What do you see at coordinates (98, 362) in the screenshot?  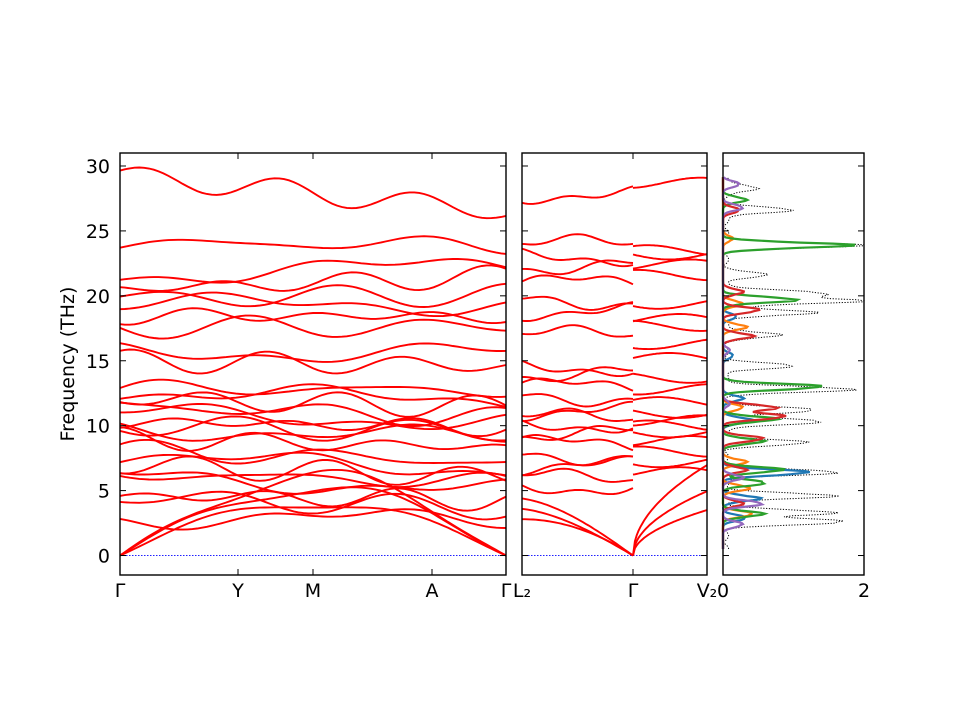 I see `y-tick-label: 15` at bounding box center [98, 362].